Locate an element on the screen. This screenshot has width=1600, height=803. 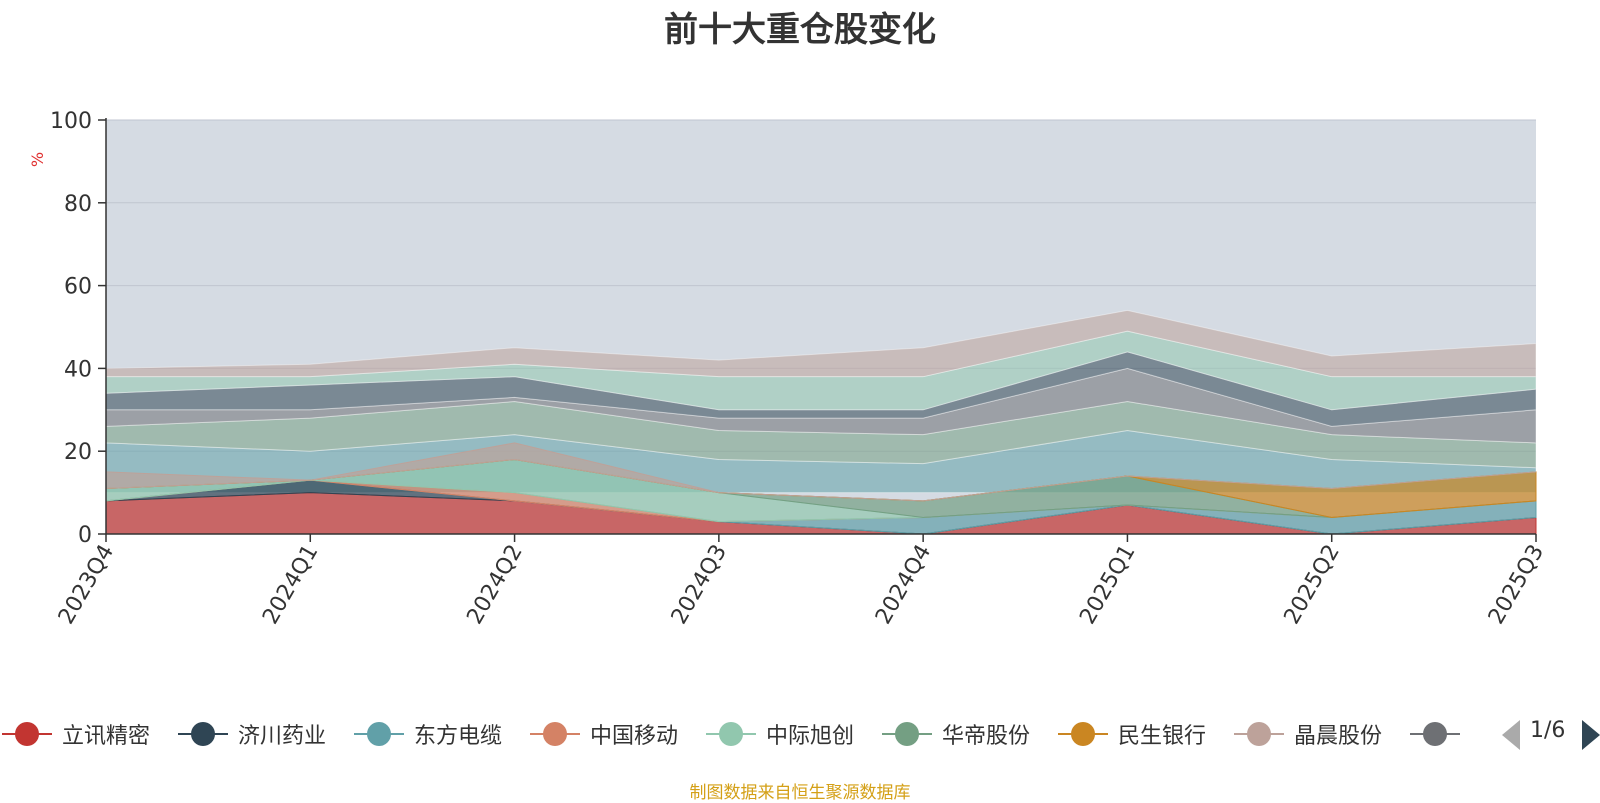
legend-label: 华帝股份 is located at coordinates (986, 736).